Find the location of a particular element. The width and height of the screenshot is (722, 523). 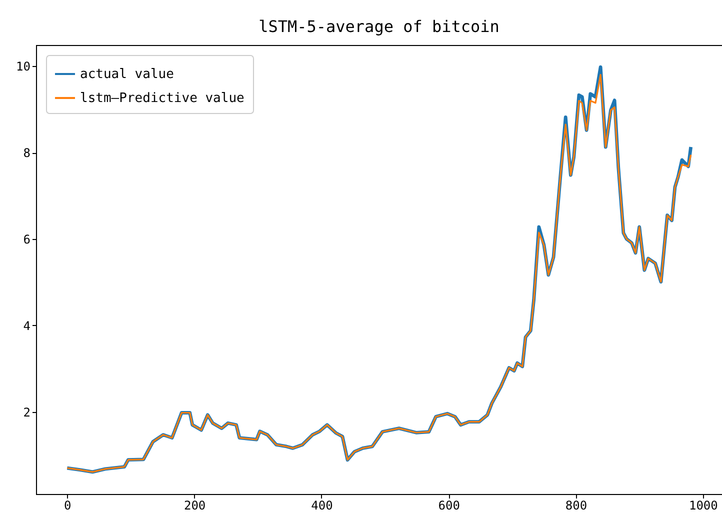

y-tick-label: 2 is located at coordinates (26, 412).